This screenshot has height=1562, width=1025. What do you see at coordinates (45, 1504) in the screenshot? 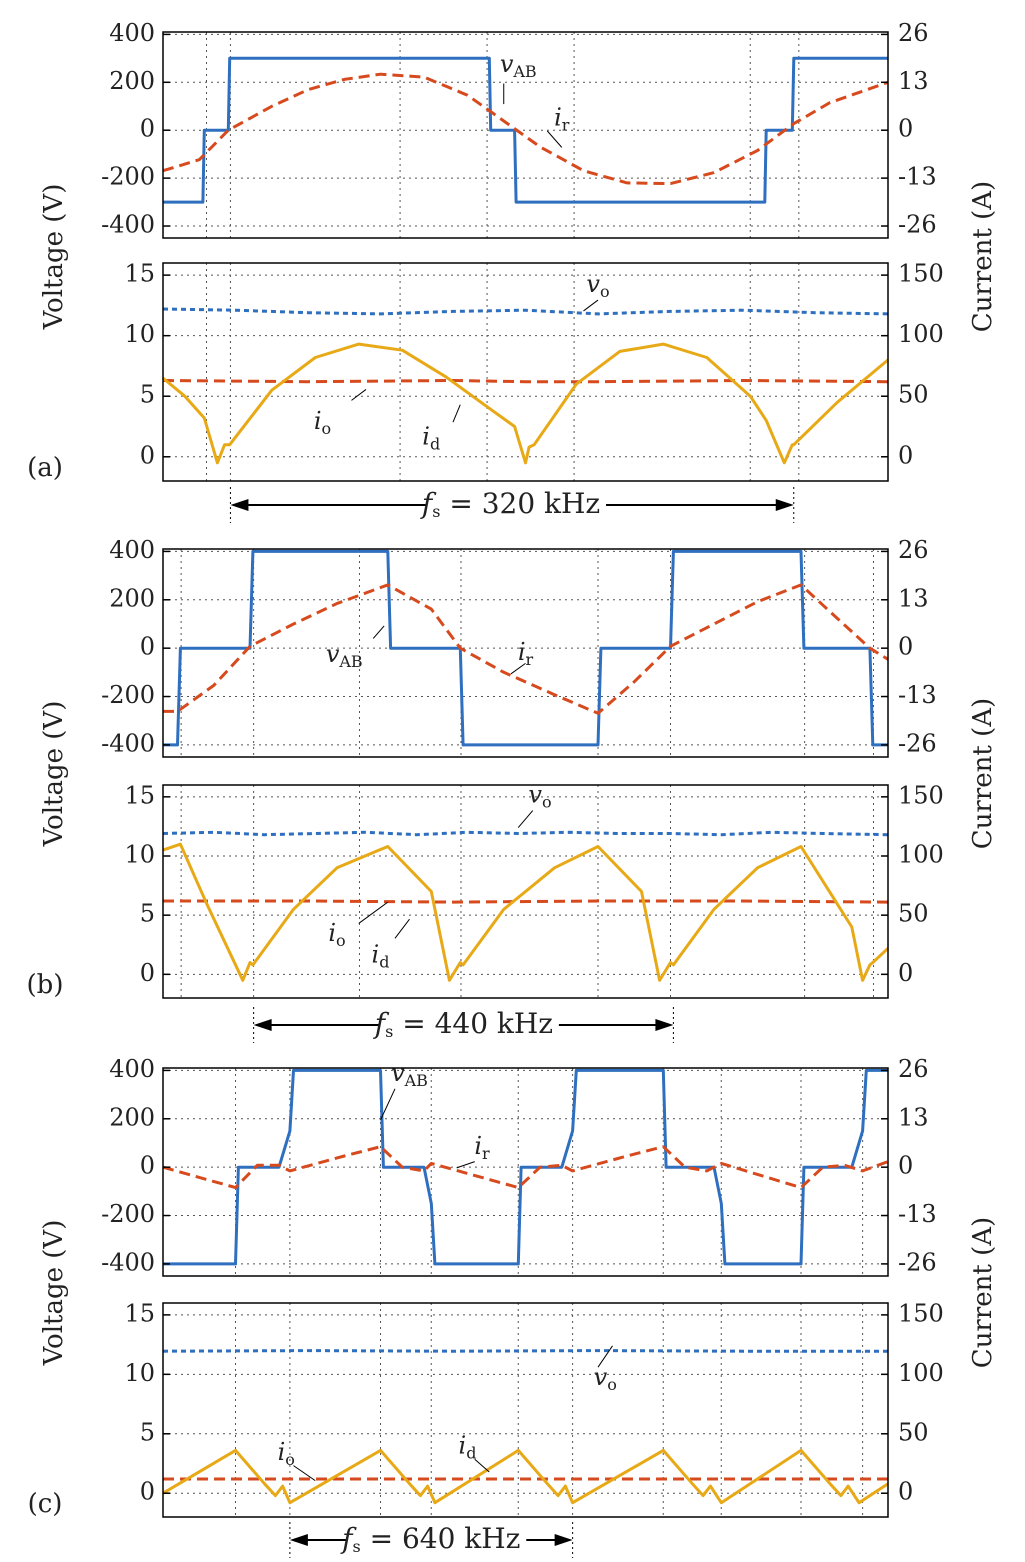
I see `panel-label: (c)` at bounding box center [45, 1504].